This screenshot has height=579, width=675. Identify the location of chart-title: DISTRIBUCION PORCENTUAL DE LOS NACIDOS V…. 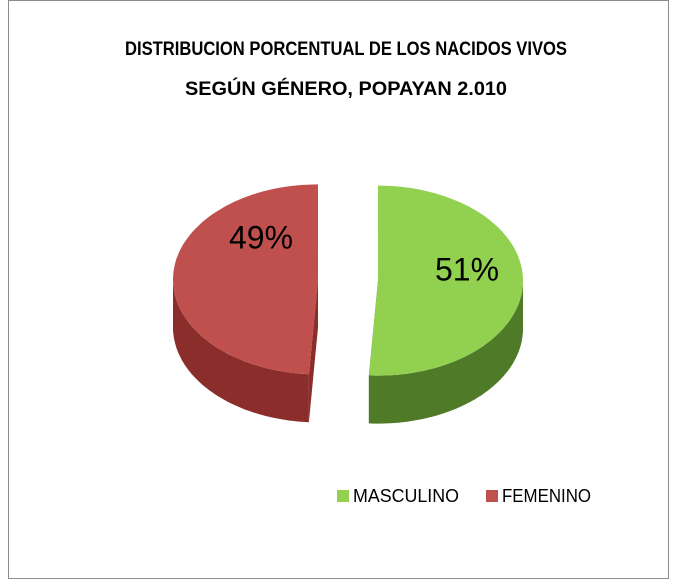
(346, 49).